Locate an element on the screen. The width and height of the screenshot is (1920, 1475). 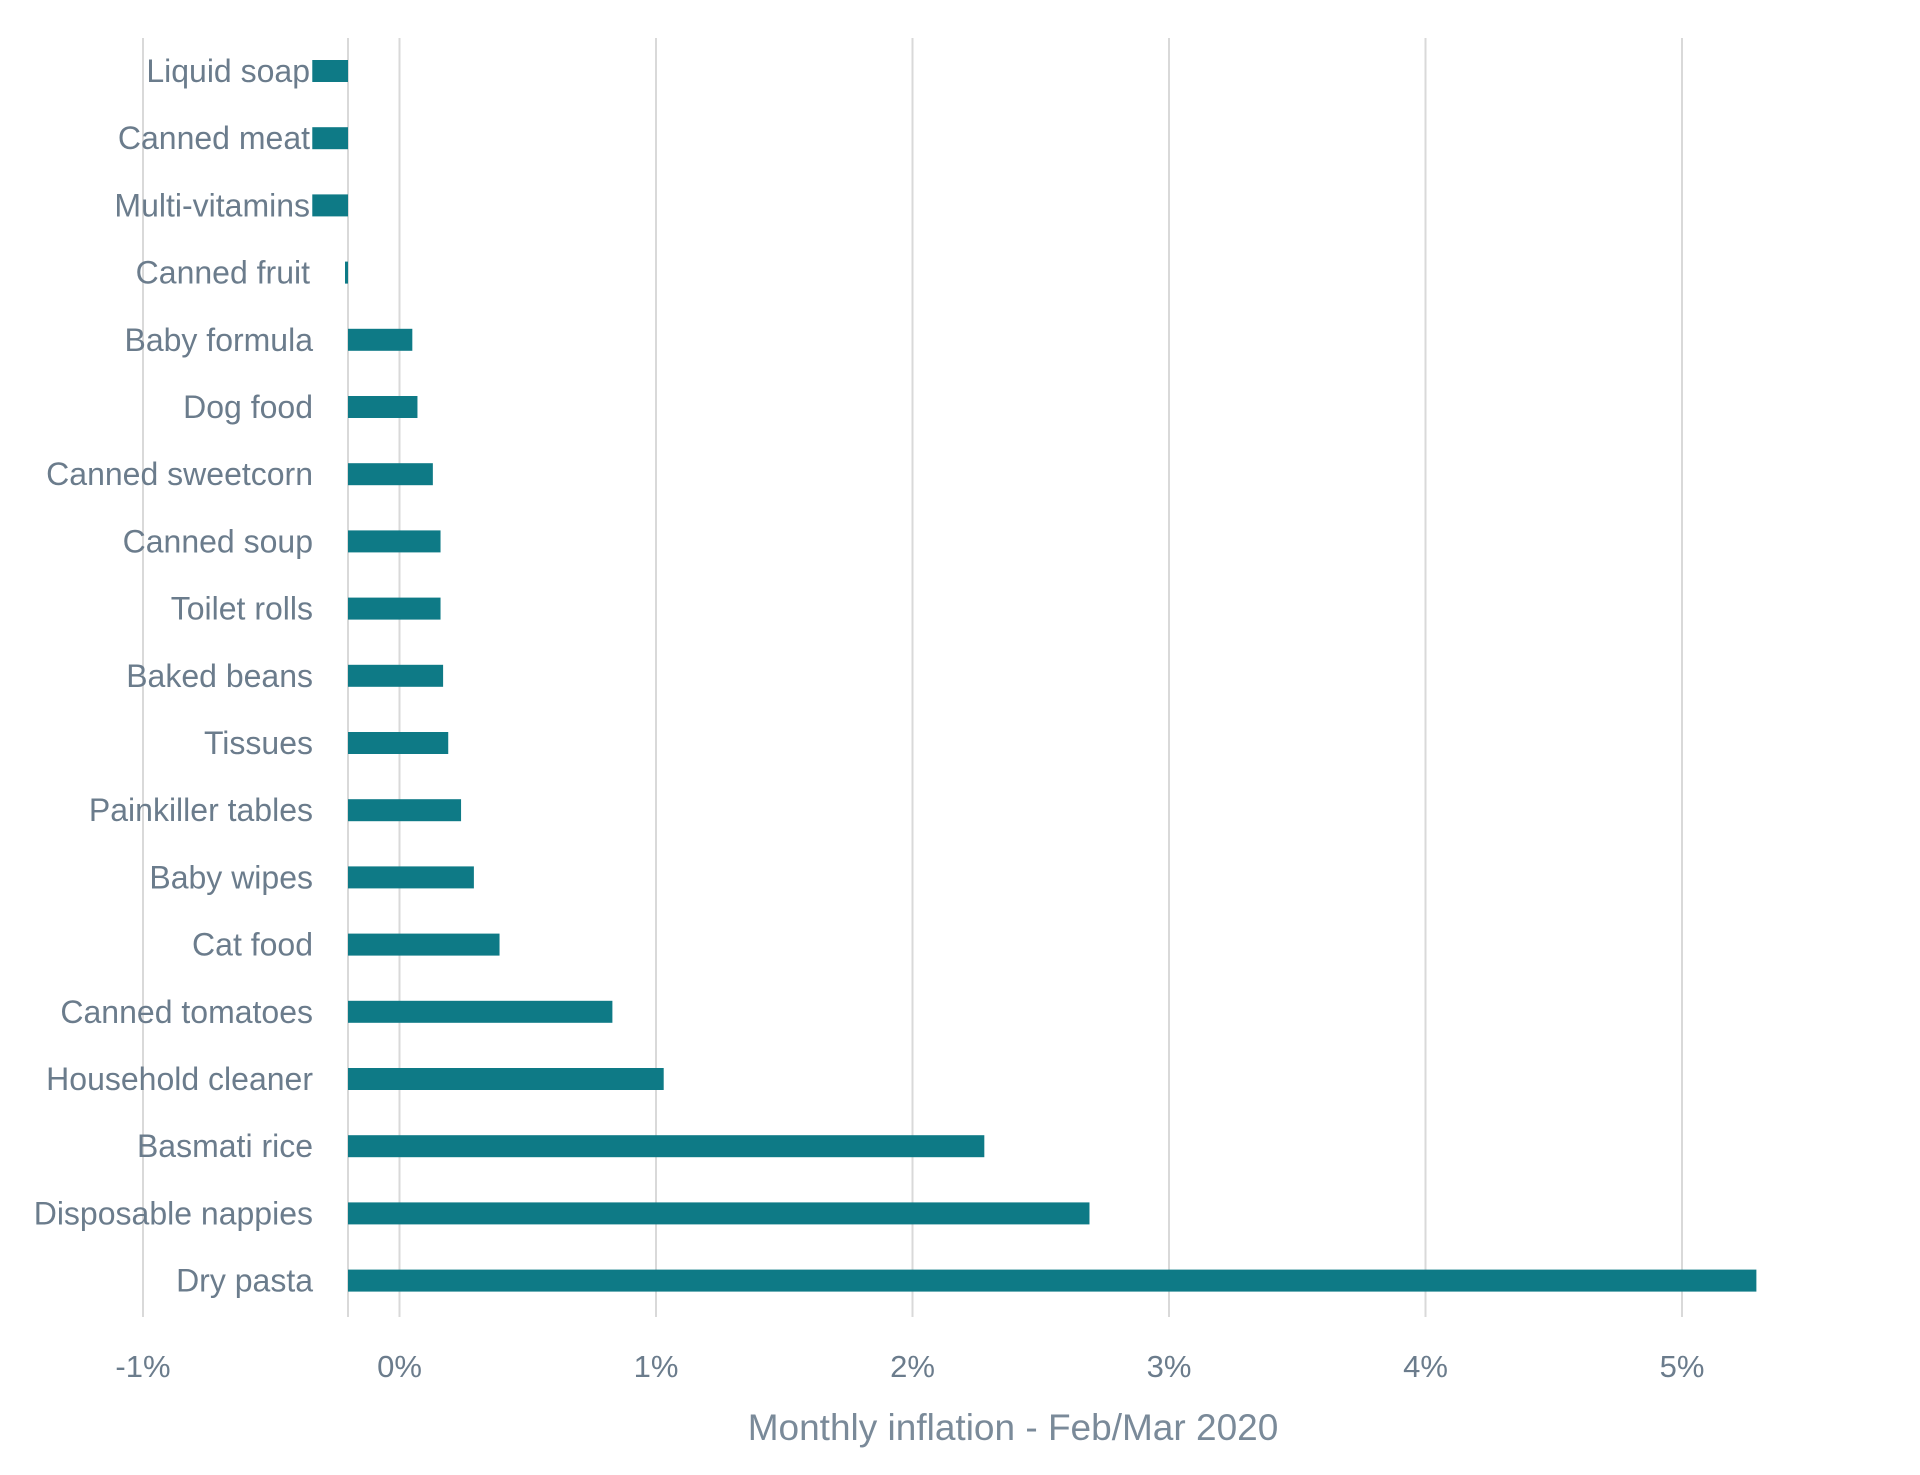
category-label: Canned sweetcorn is located at coordinates (179, 474).